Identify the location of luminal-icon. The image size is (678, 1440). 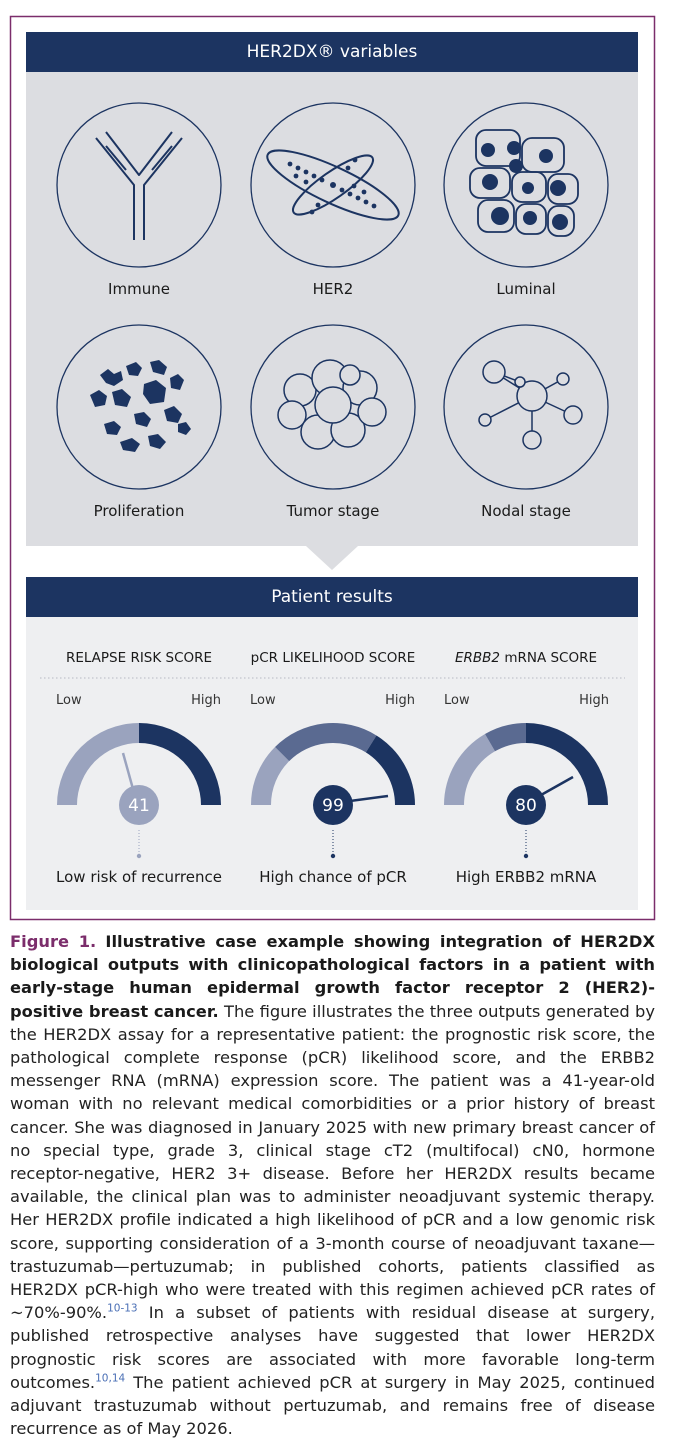
(524, 183).